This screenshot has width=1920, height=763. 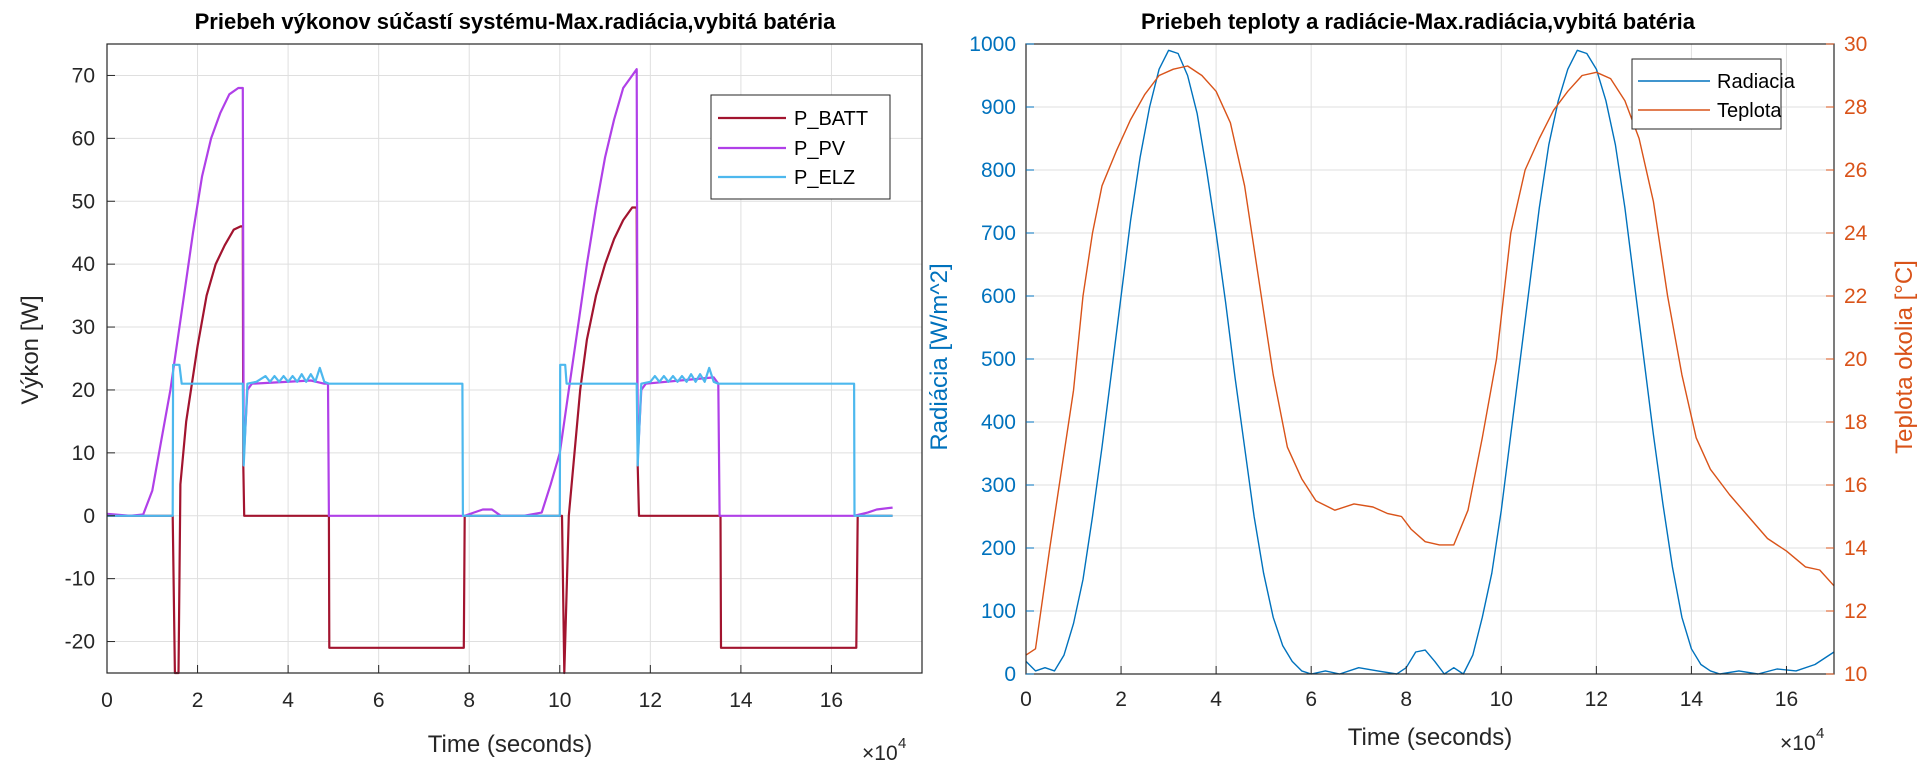 What do you see at coordinates (1501, 699) in the screenshot?
I see `radiation-x-tick-label: 10` at bounding box center [1501, 699].